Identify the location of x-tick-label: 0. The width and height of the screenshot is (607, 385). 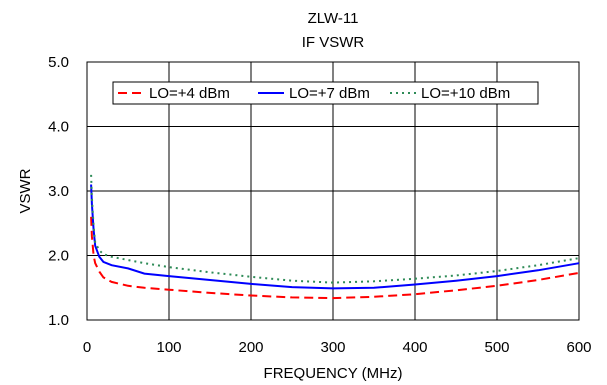
(87, 347).